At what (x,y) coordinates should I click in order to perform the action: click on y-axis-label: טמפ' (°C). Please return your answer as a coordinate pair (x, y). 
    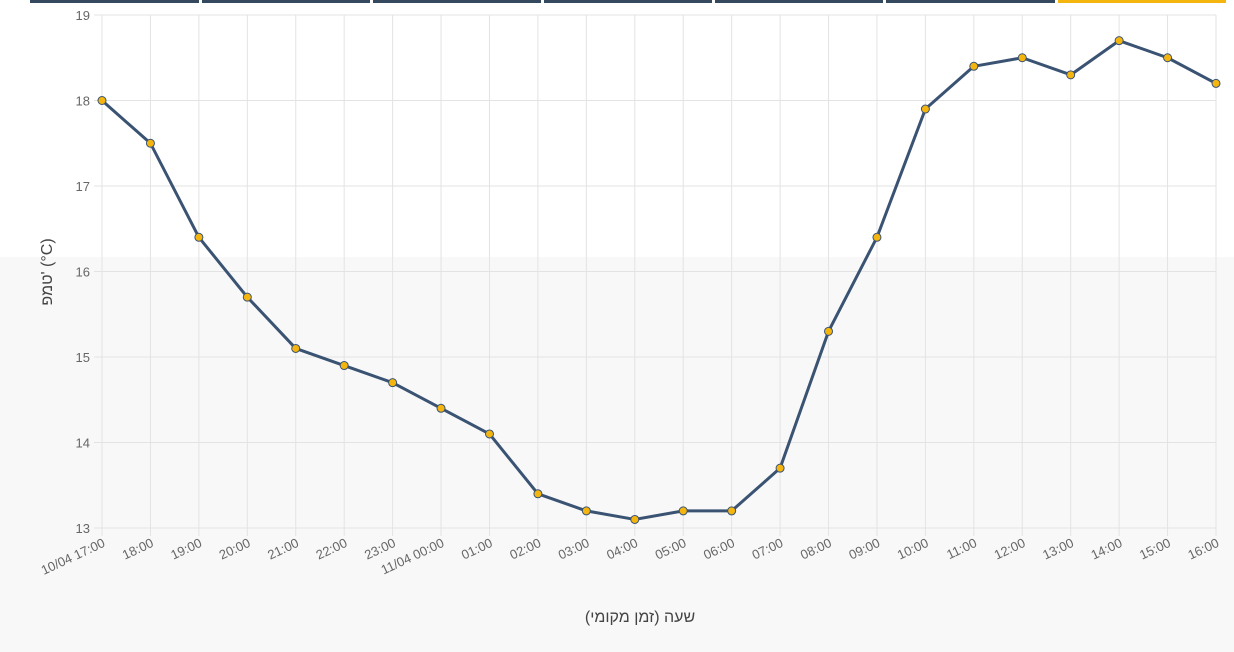
    Looking at the image, I should click on (47, 271).